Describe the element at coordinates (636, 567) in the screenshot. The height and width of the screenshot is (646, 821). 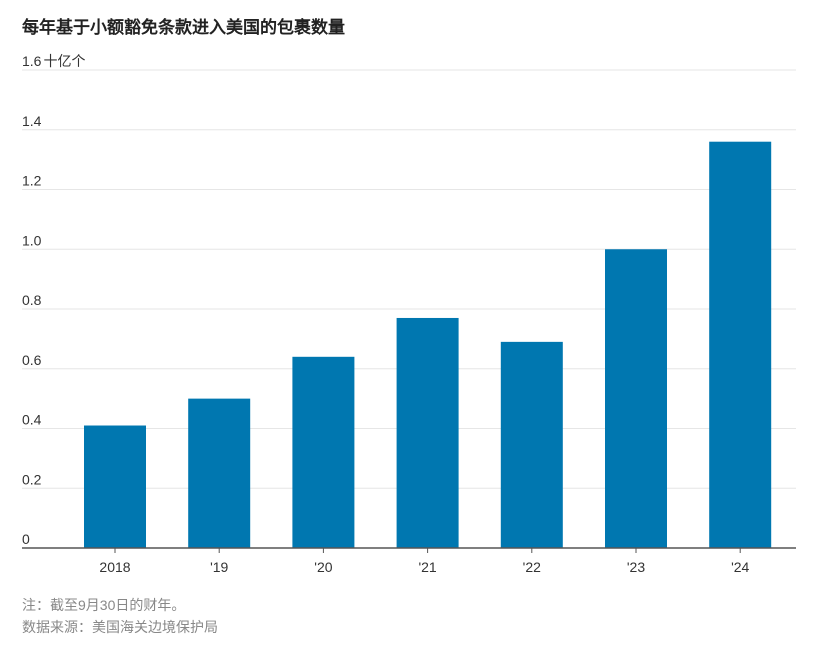
I see `x-tick-label: '23` at that location.